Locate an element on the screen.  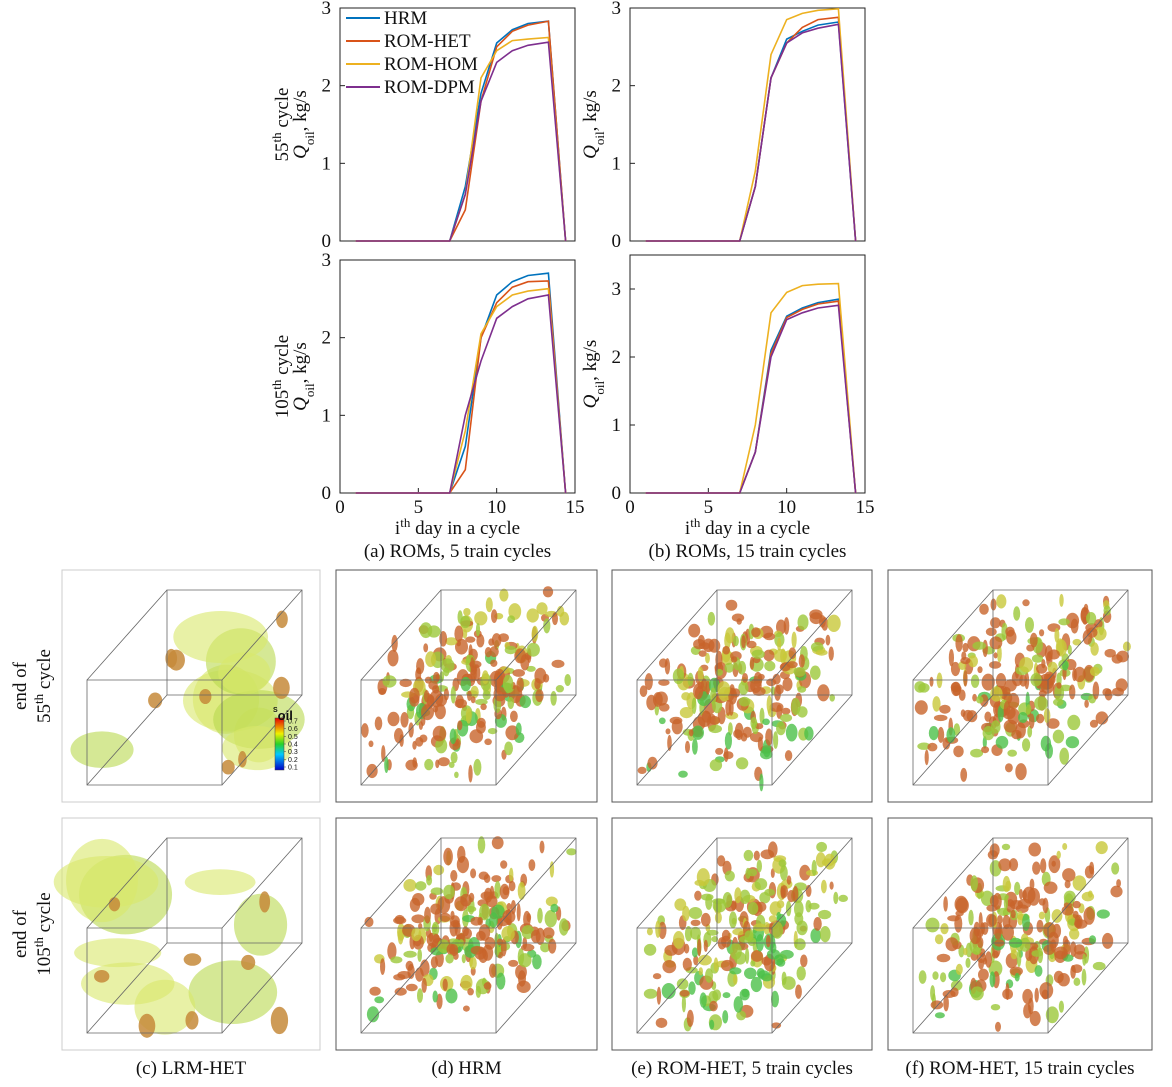
iso-surface is located at coordinates (260, 924).